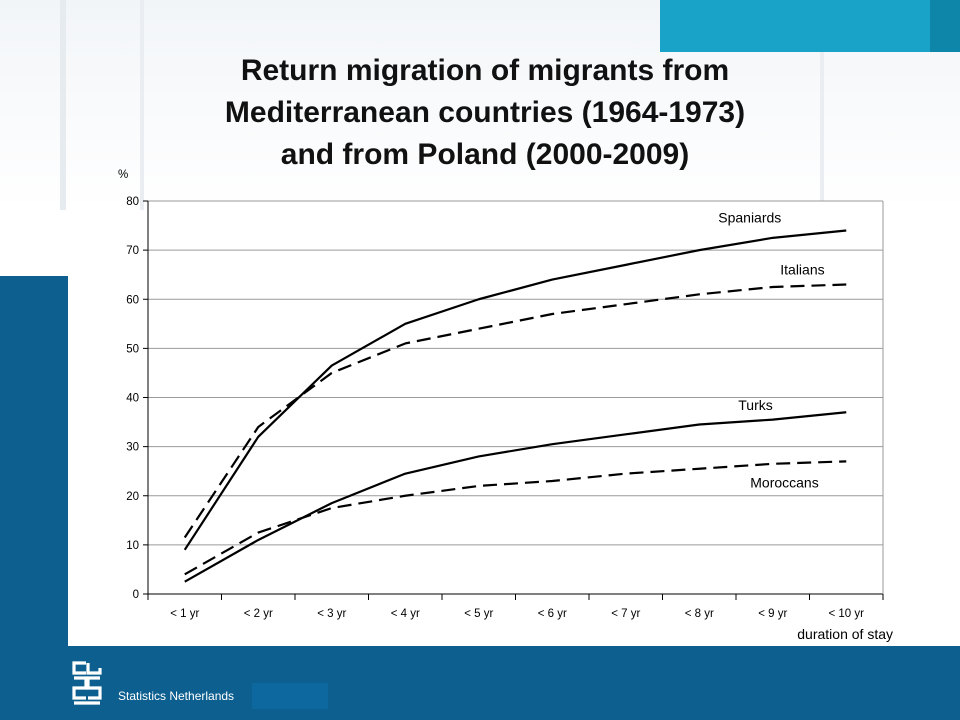 The width and height of the screenshot is (960, 720). Describe the element at coordinates (405, 614) in the screenshot. I see `x-tick-label: < 4 yr` at that location.